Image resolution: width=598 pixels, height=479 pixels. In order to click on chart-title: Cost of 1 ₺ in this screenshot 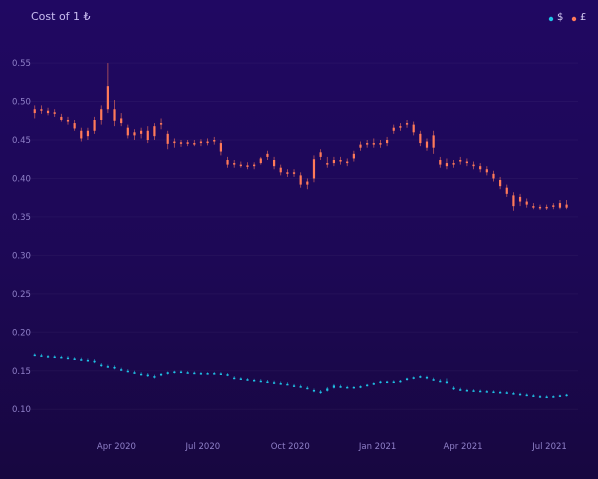, I will do `click(61, 16)`.